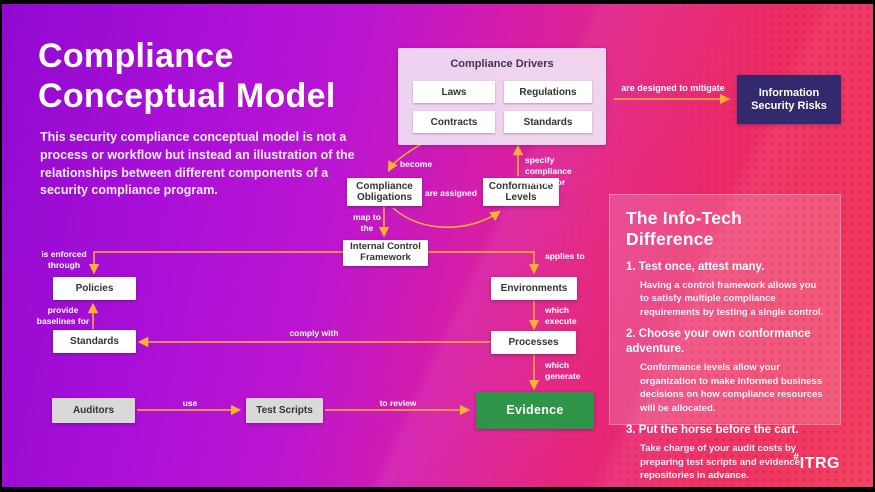 The width and height of the screenshot is (875, 492). Describe the element at coordinates (384, 192) in the screenshot. I see `node-compliance-obligations: Compliance Obligations` at that location.